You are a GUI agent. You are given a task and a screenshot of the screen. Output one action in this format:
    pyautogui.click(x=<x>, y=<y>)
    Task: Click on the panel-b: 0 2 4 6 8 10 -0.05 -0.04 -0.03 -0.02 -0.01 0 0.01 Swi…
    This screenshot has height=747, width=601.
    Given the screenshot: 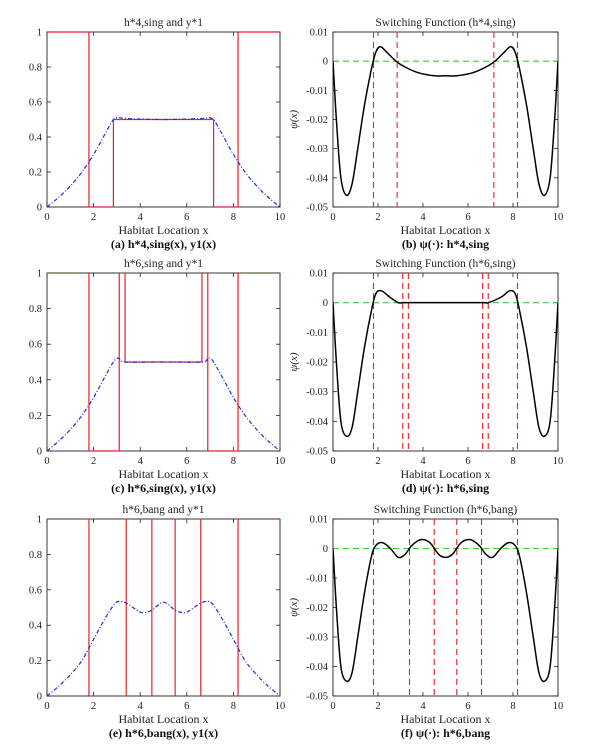 What is the action you would take?
    pyautogui.click(x=425, y=134)
    